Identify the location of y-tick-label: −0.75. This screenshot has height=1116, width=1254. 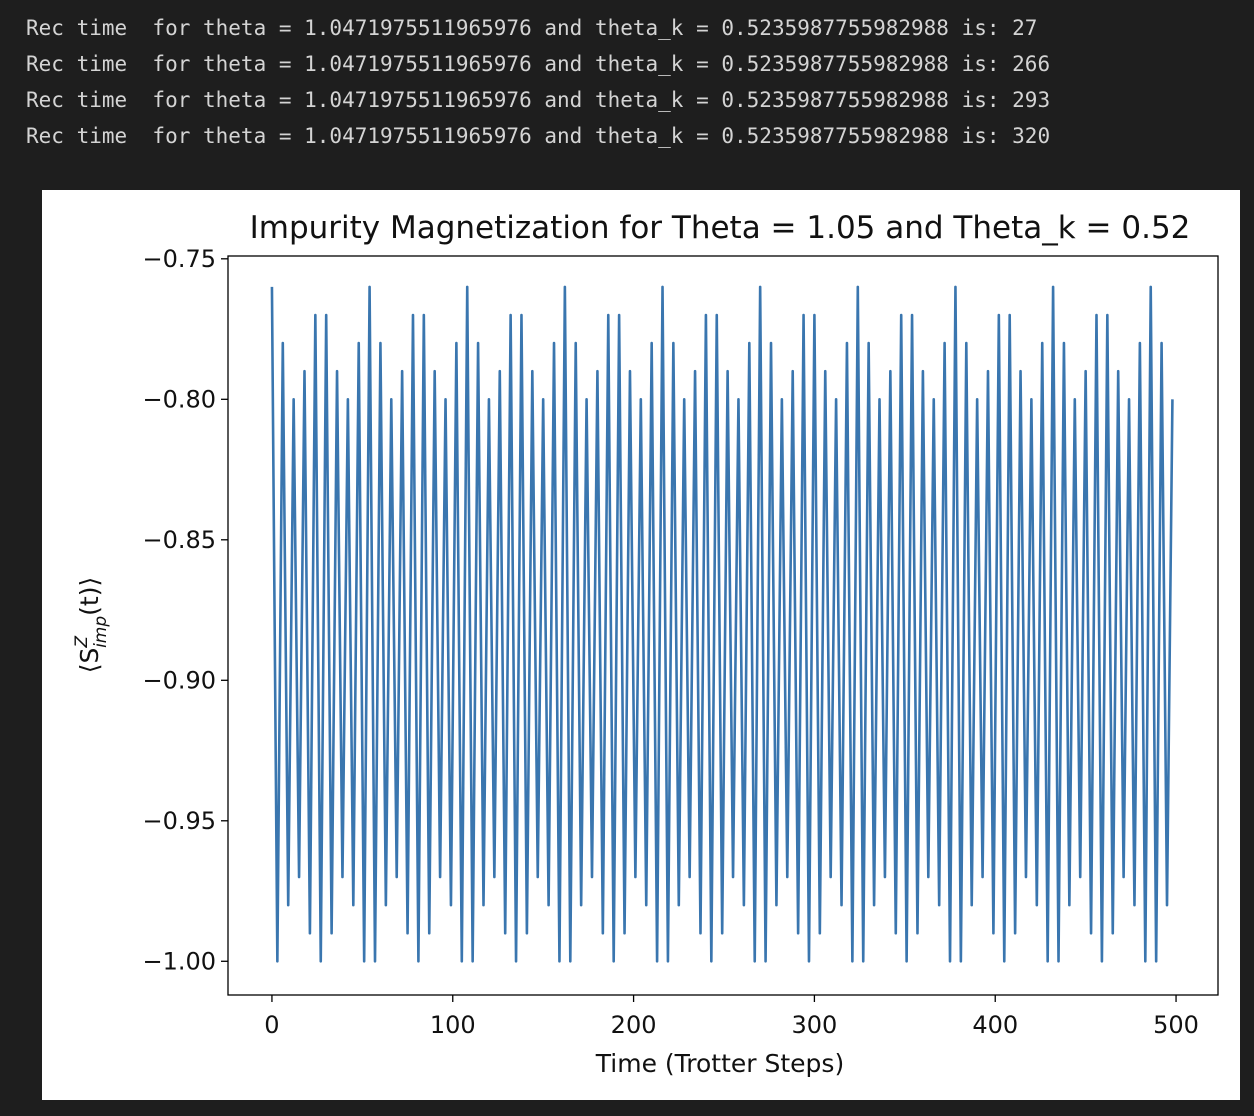
(179, 259).